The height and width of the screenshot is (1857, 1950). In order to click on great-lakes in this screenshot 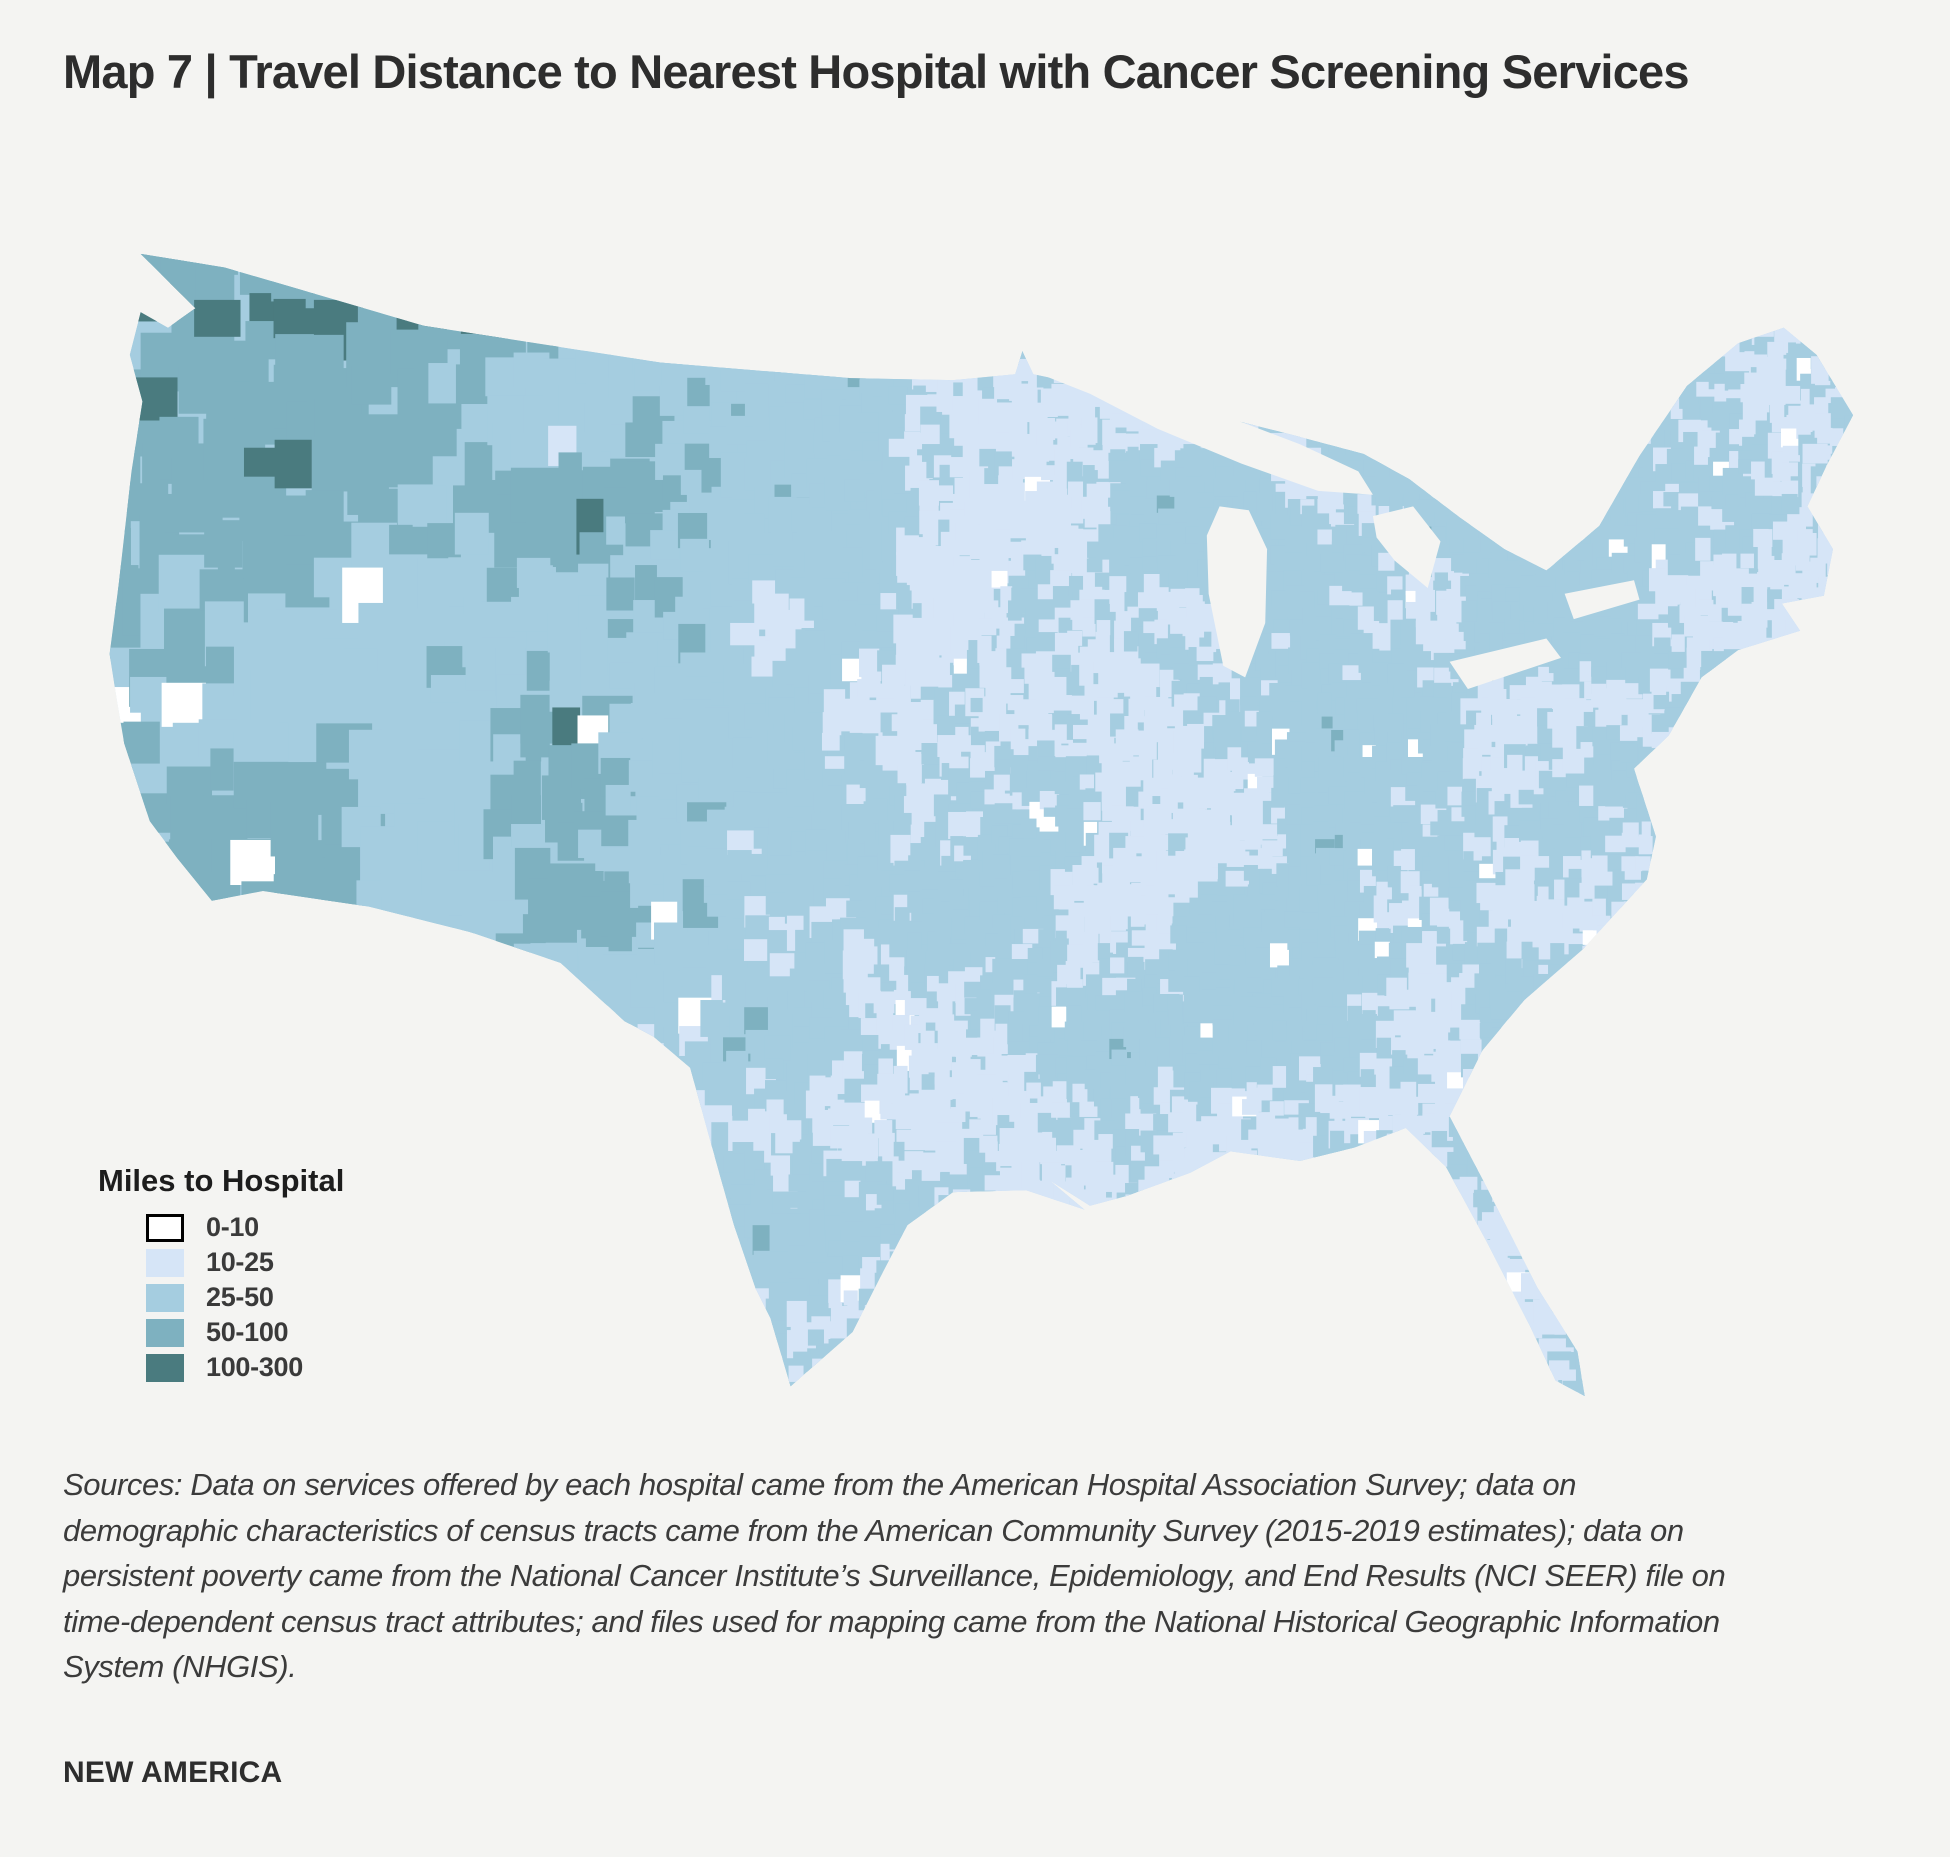, I will do `click(1337, 523)`.